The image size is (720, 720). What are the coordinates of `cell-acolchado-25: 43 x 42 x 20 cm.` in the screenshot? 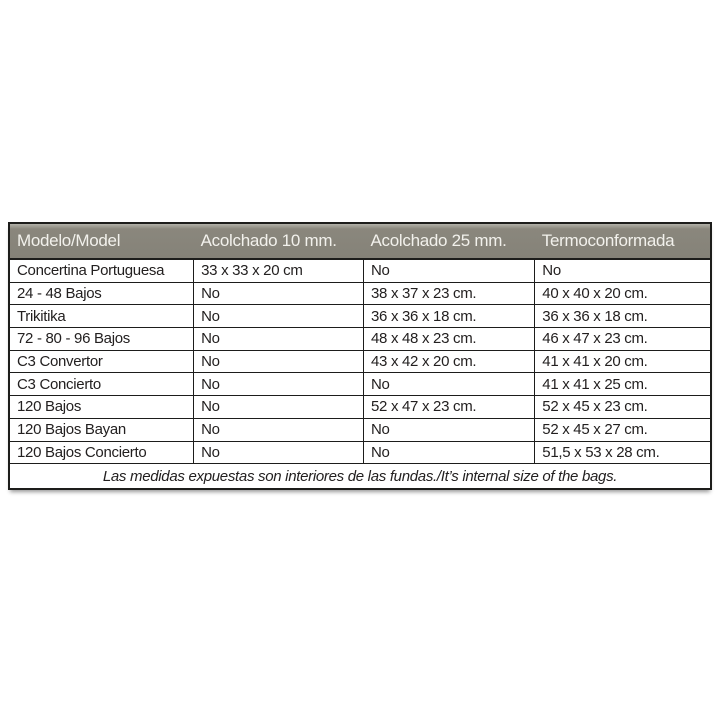 It's located at (449, 361).